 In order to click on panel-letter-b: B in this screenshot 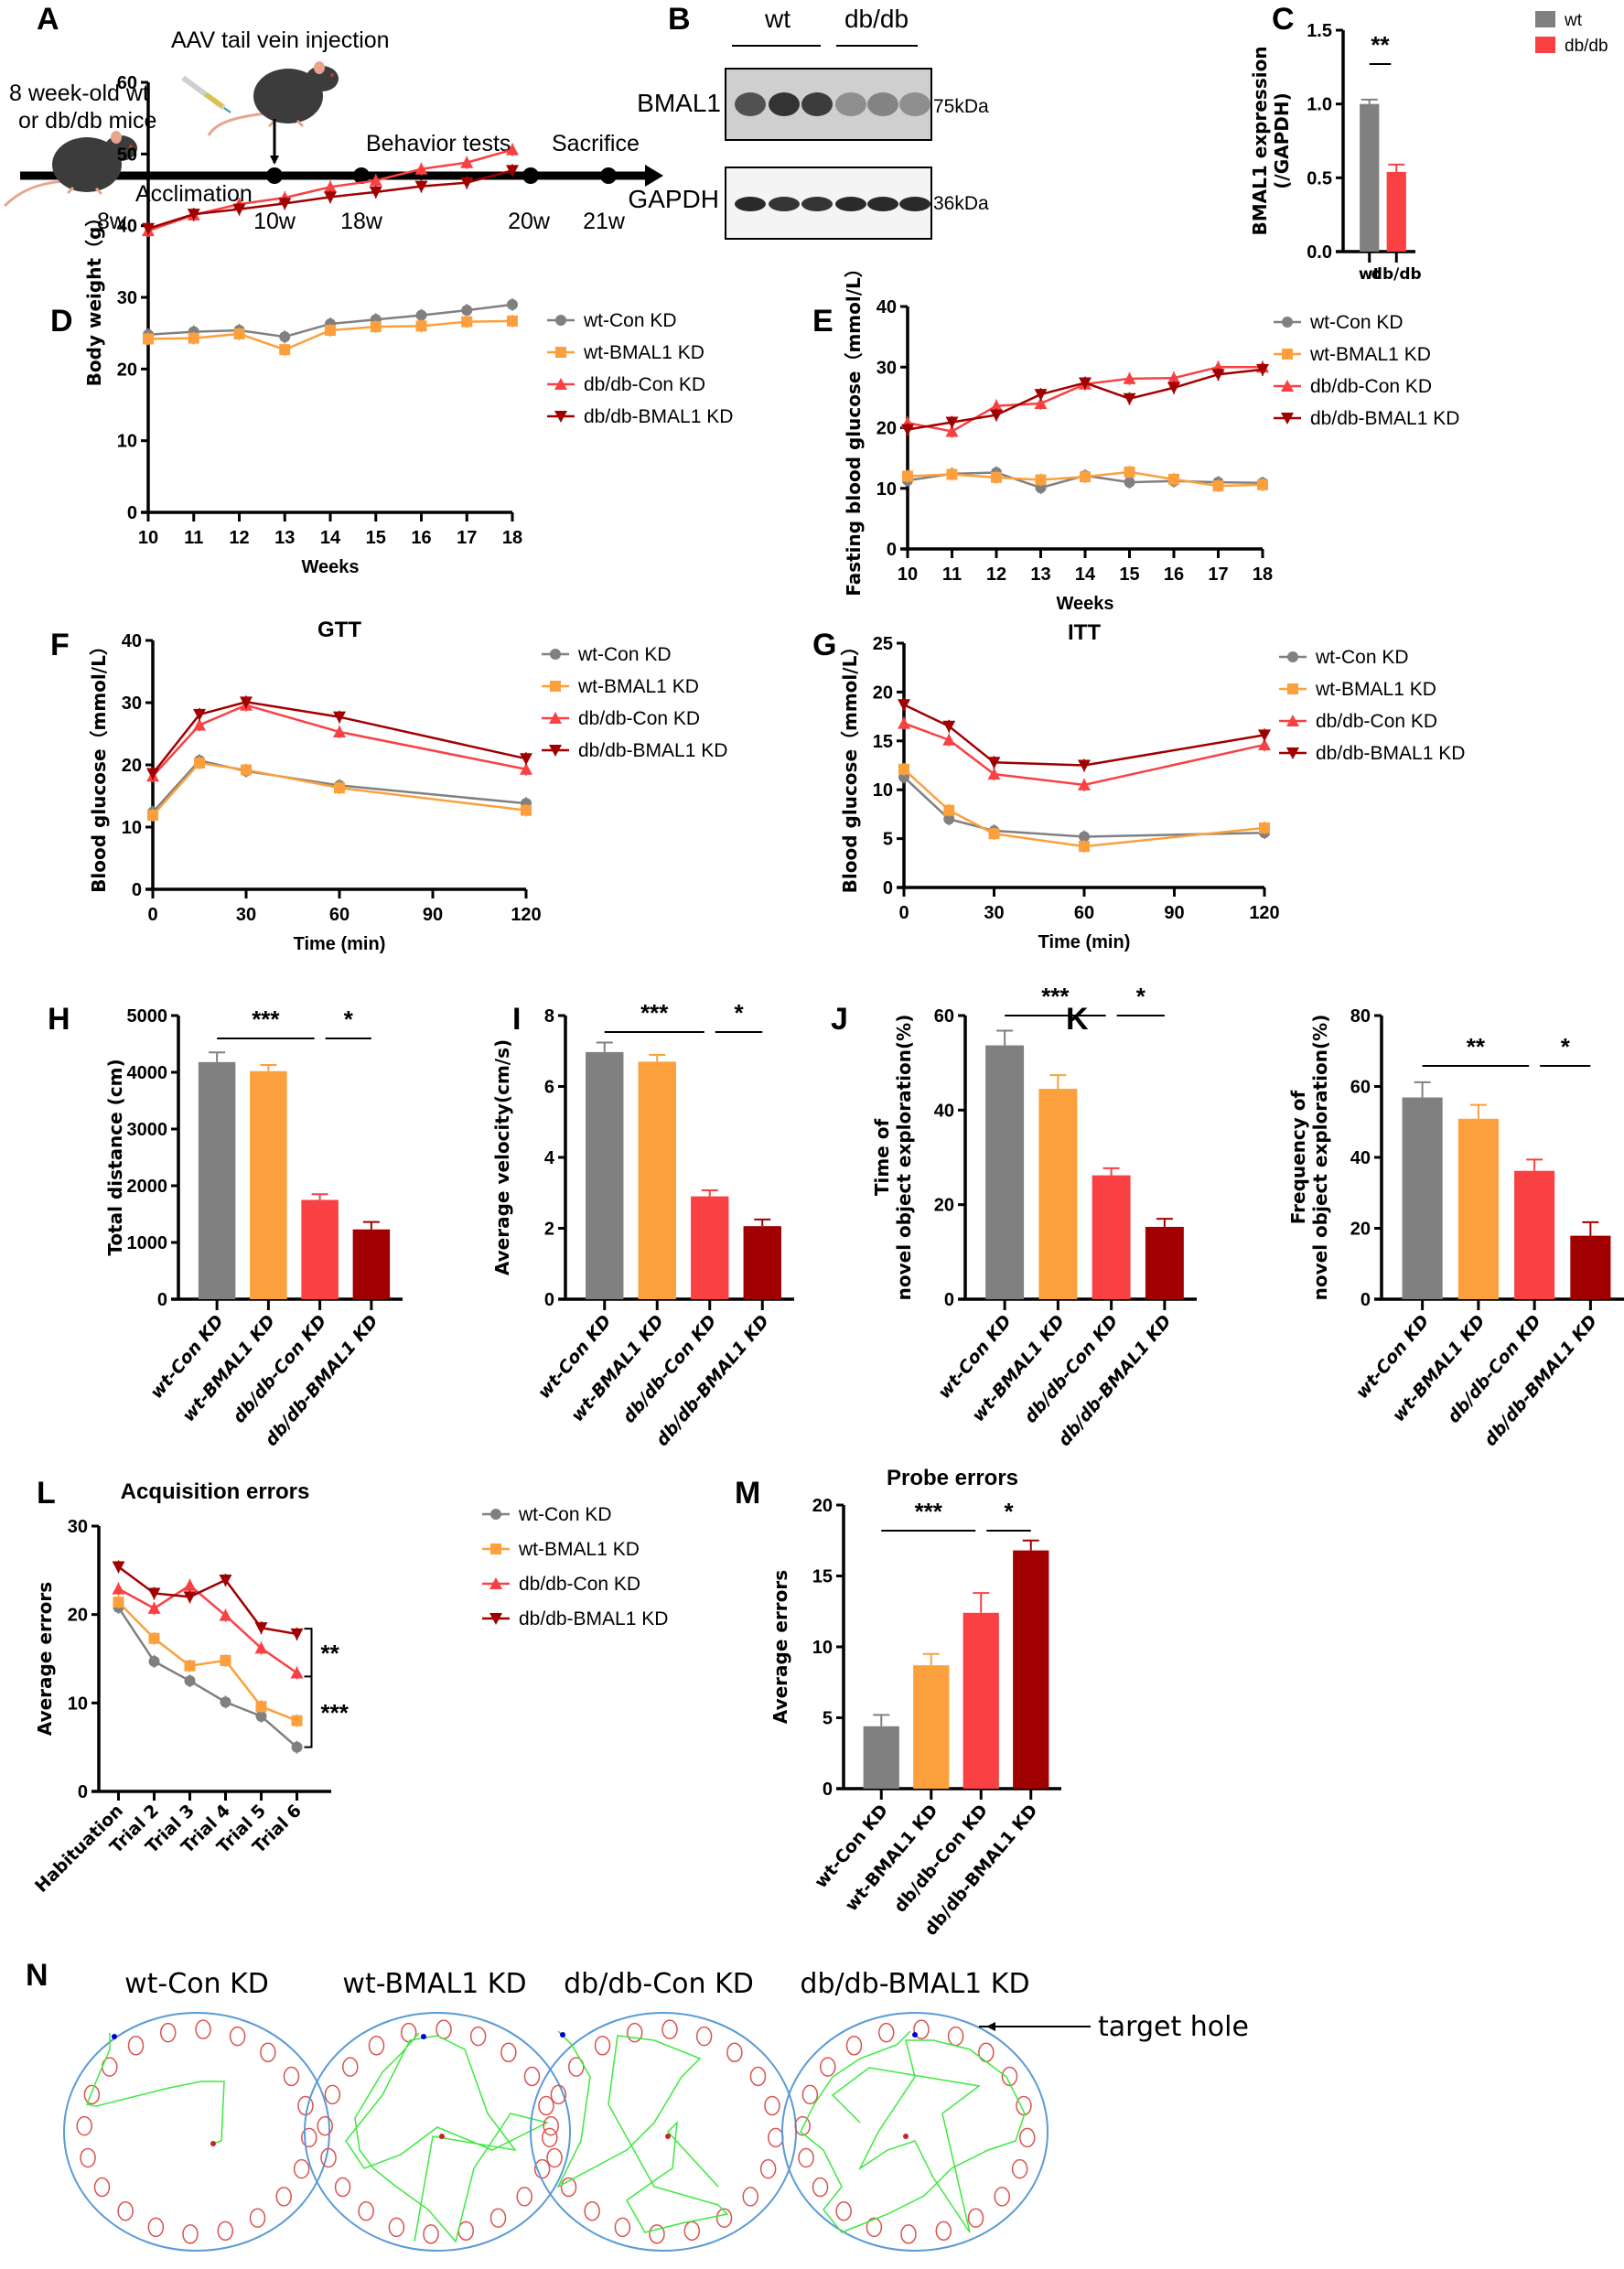, I will do `click(679, 20)`.